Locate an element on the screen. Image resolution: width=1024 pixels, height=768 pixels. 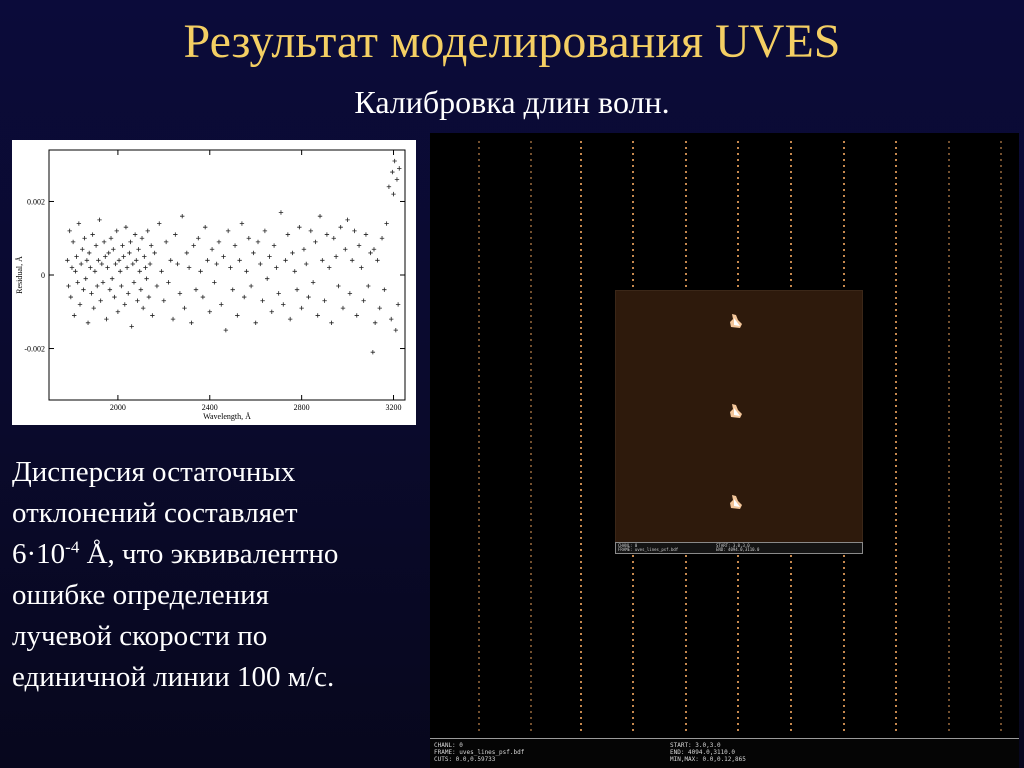
y-tick-label: 0 is located at coordinates (43, 275).